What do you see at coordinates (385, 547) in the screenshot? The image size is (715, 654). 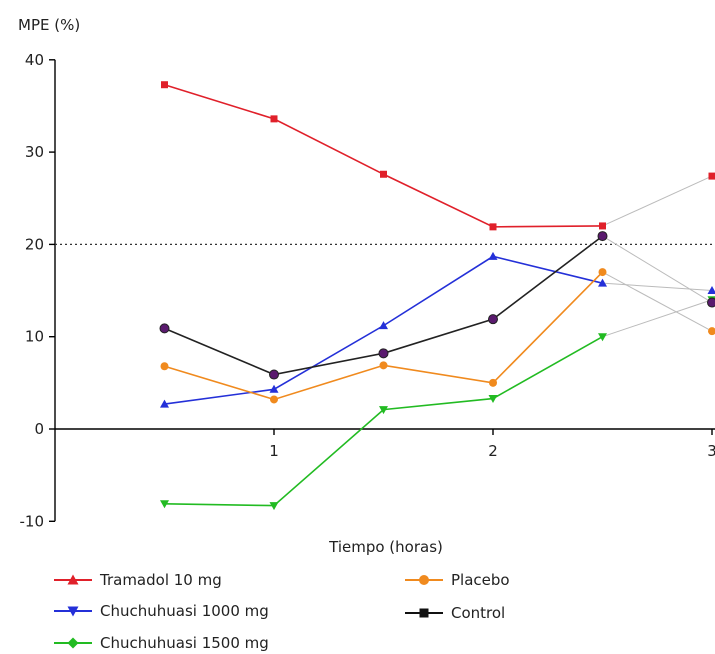 I see `x-axis-label: Tiempo (horas)` at bounding box center [385, 547].